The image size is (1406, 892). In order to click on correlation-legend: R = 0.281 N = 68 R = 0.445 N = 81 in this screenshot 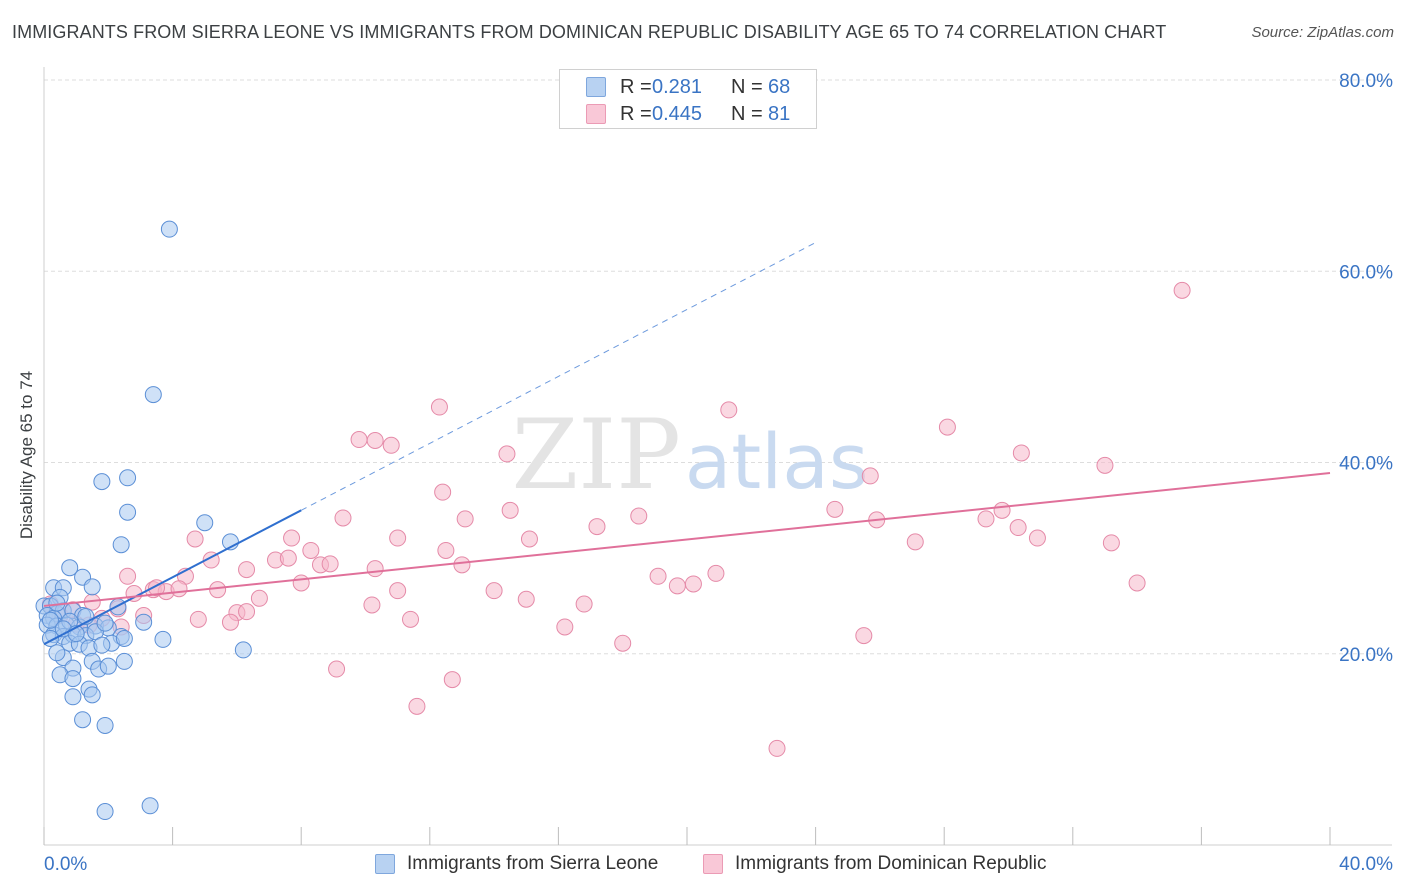, I will do `click(688, 99)`.